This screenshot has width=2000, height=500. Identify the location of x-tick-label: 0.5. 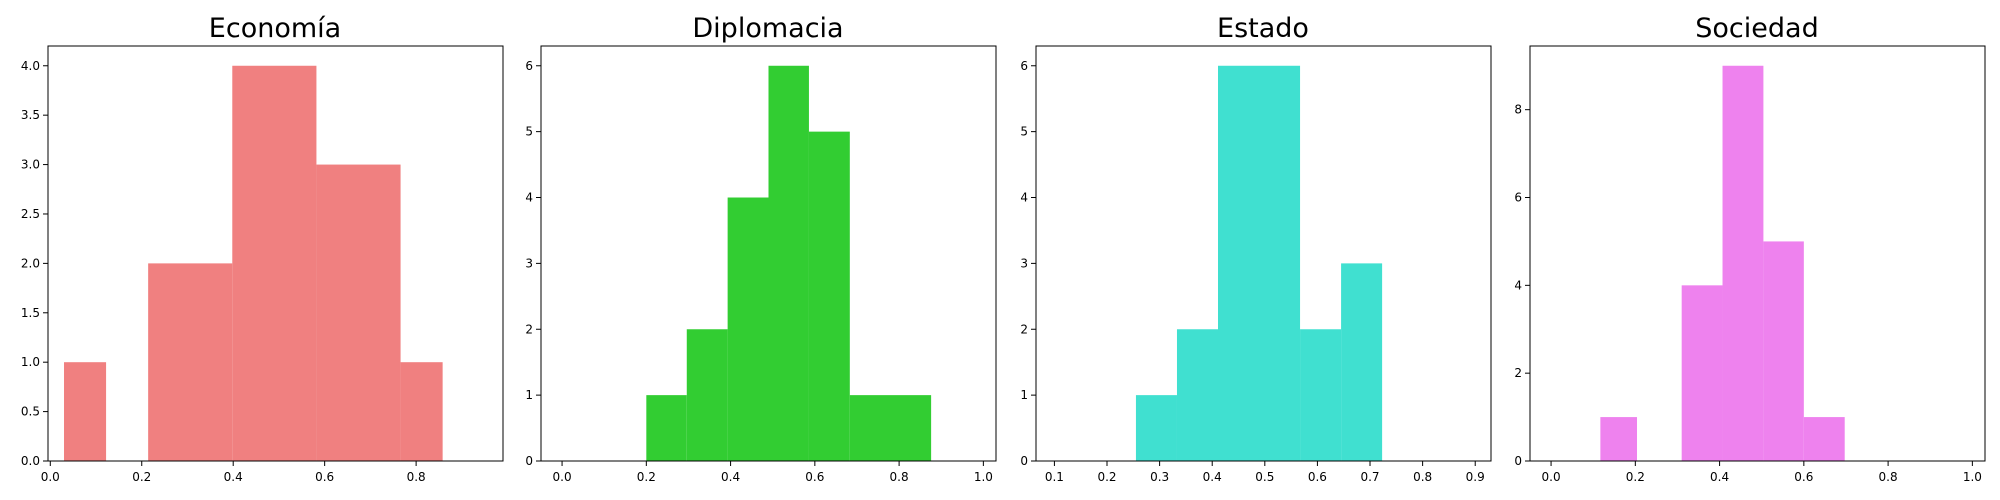
(1264, 477).